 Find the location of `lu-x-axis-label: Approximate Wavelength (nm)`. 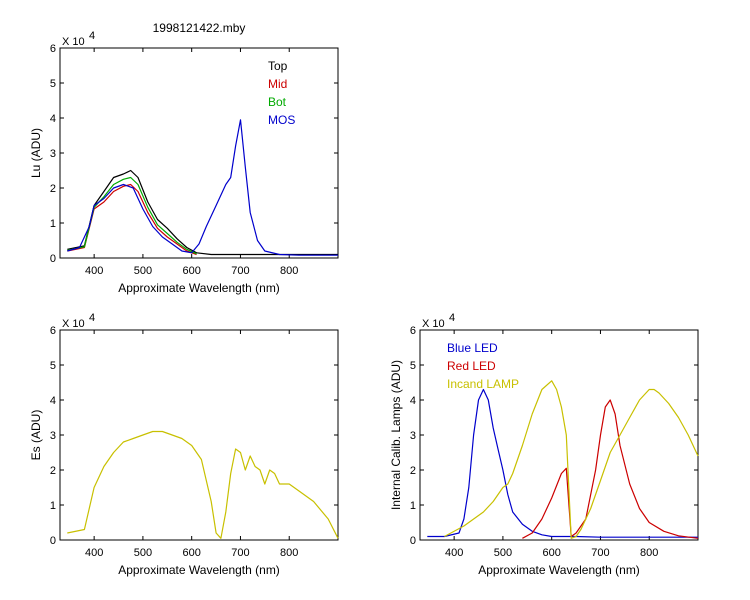

lu-x-axis-label: Approximate Wavelength (nm) is located at coordinates (199, 288).